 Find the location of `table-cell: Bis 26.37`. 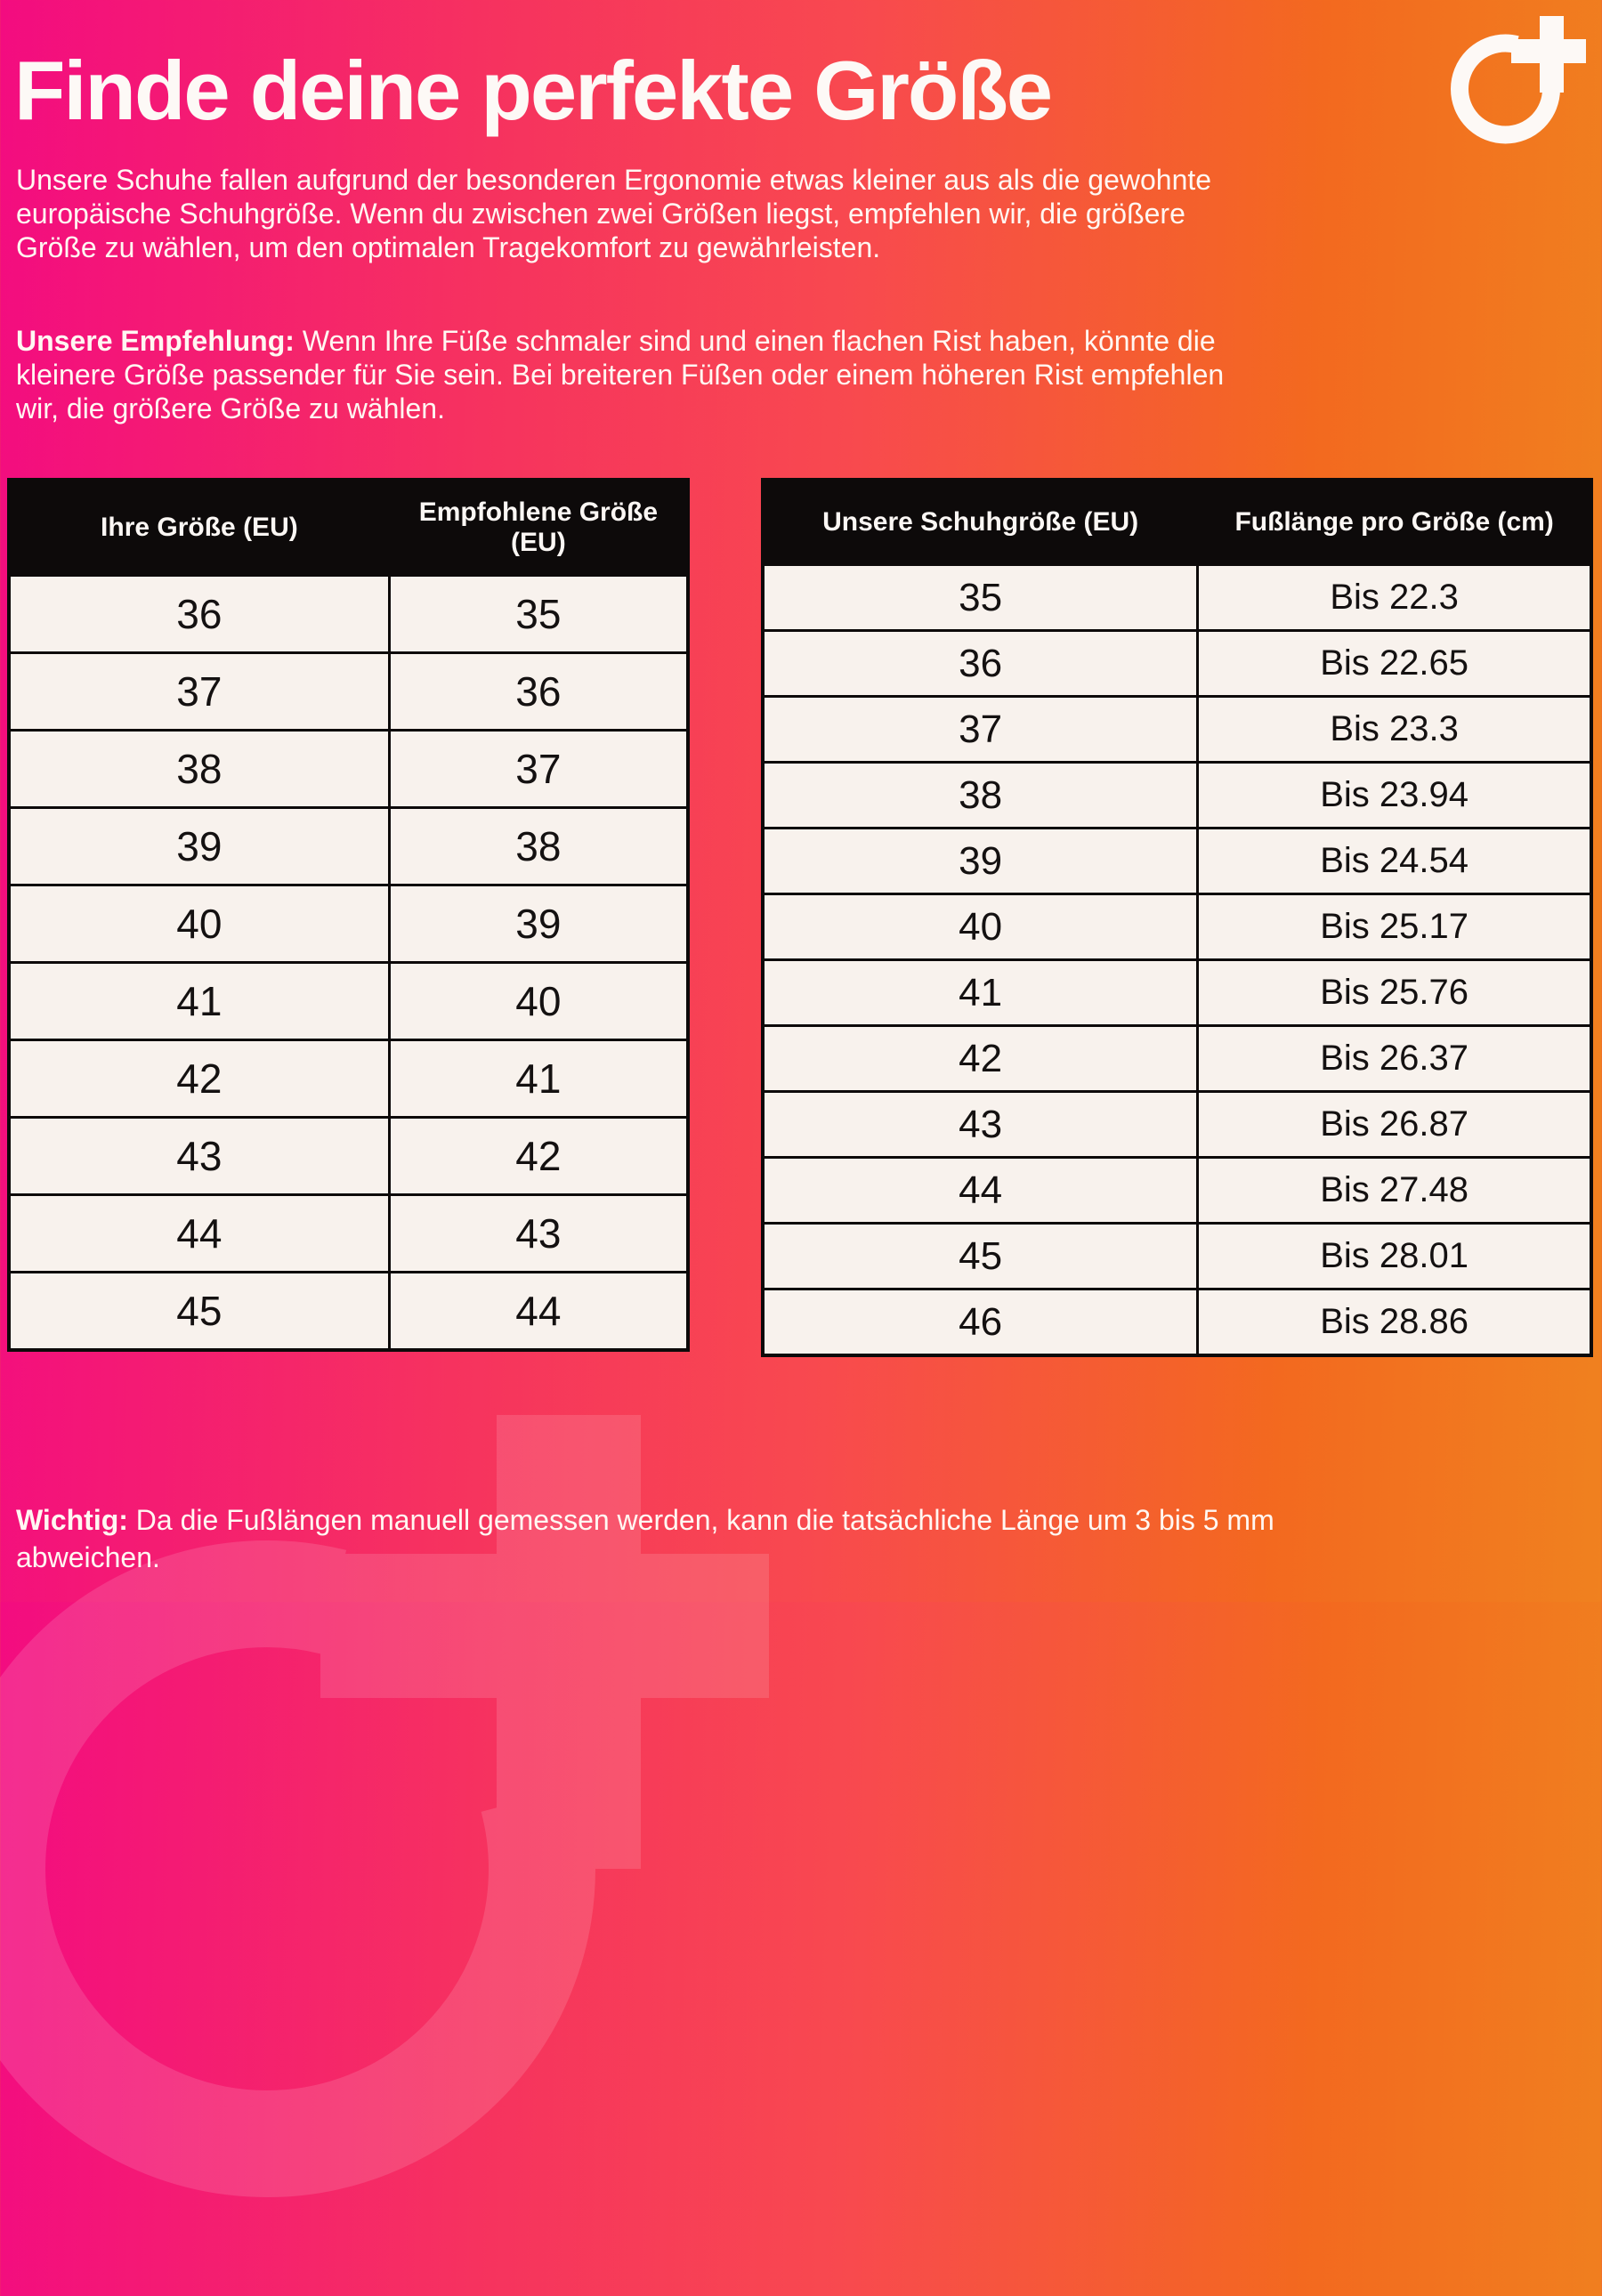

table-cell: Bis 26.37 is located at coordinates (1395, 1058).